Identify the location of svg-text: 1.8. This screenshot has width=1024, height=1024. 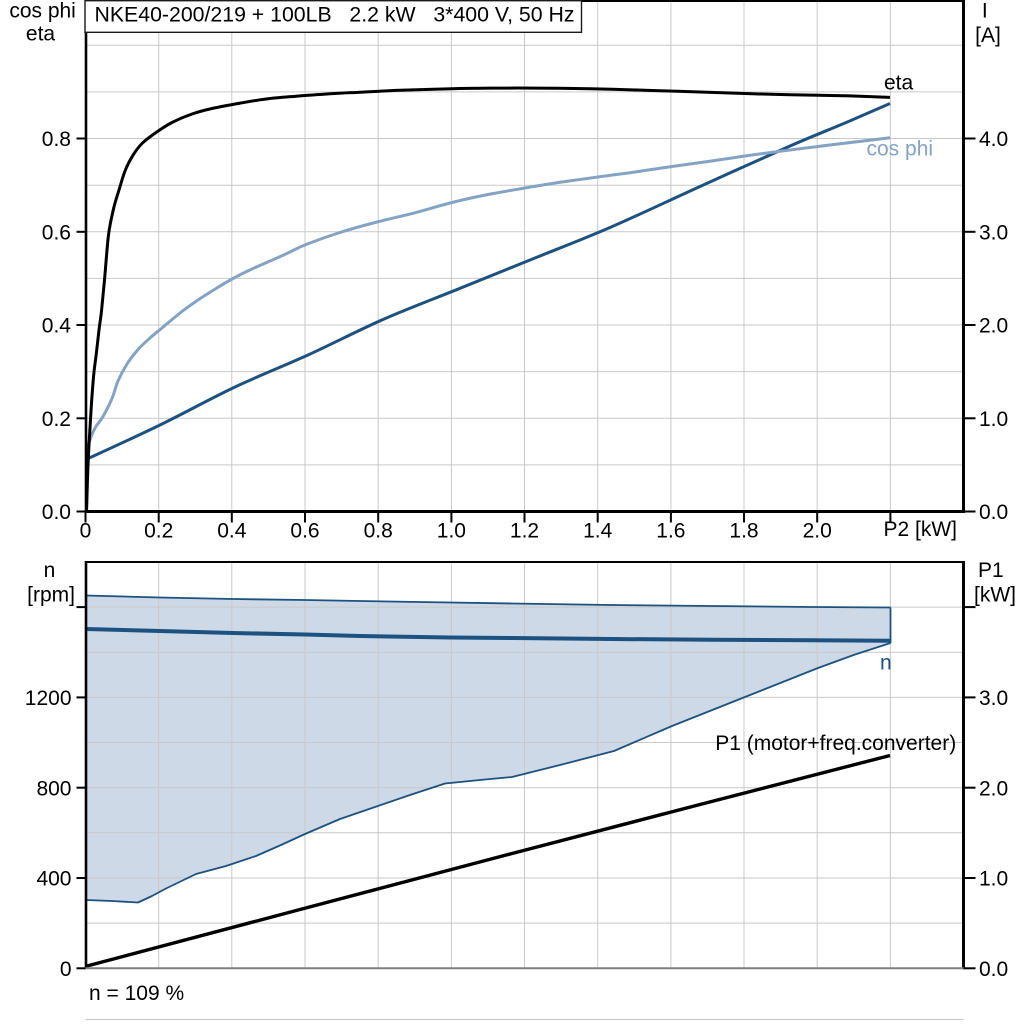
(743, 531).